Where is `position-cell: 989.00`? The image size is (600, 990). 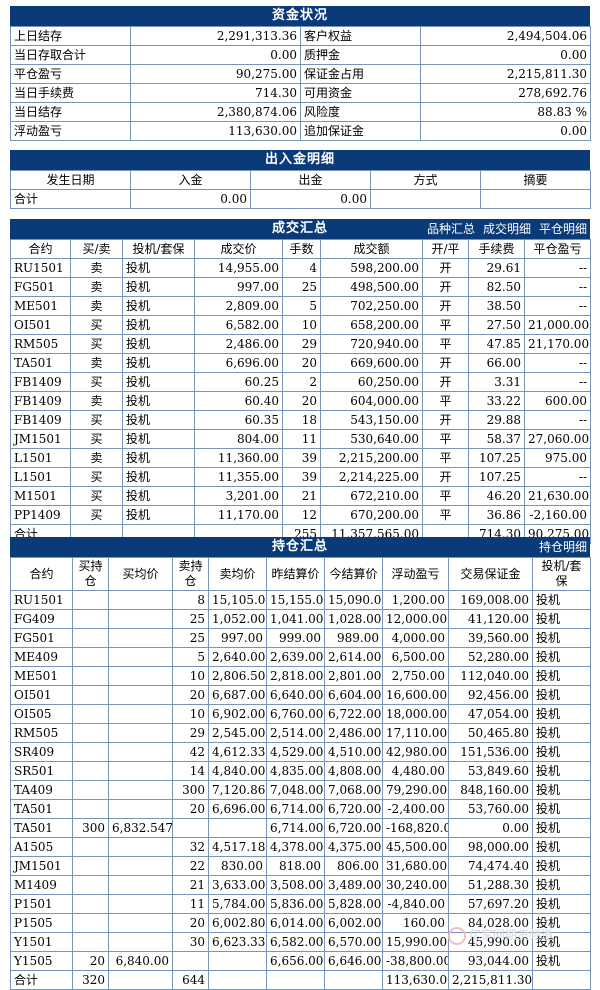
position-cell: 989.00 is located at coordinates (353, 638).